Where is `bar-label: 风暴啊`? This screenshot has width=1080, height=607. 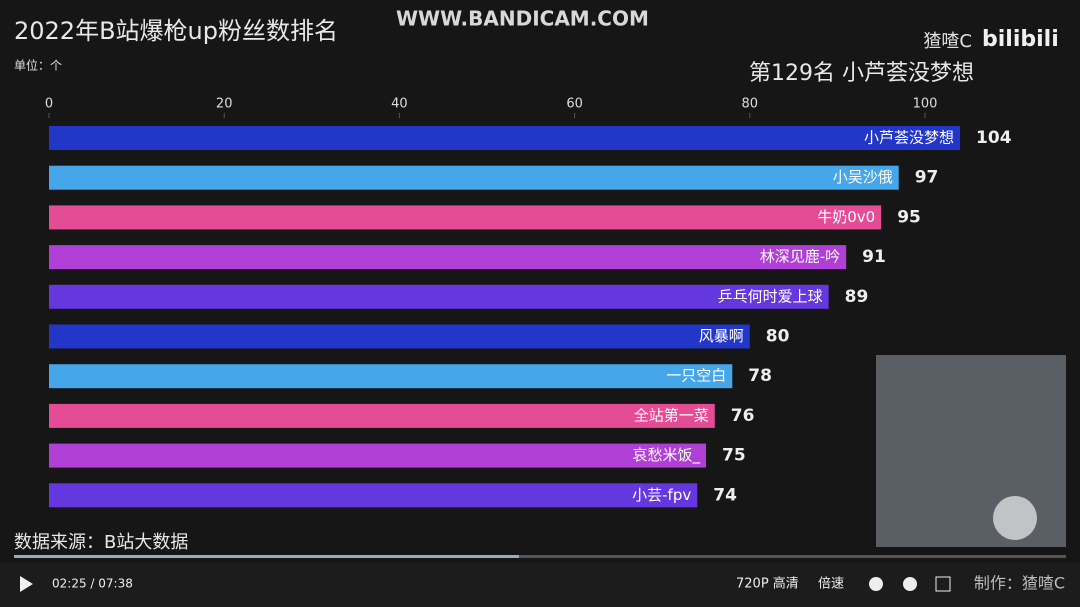 bar-label: 风暴啊 is located at coordinates (721, 336).